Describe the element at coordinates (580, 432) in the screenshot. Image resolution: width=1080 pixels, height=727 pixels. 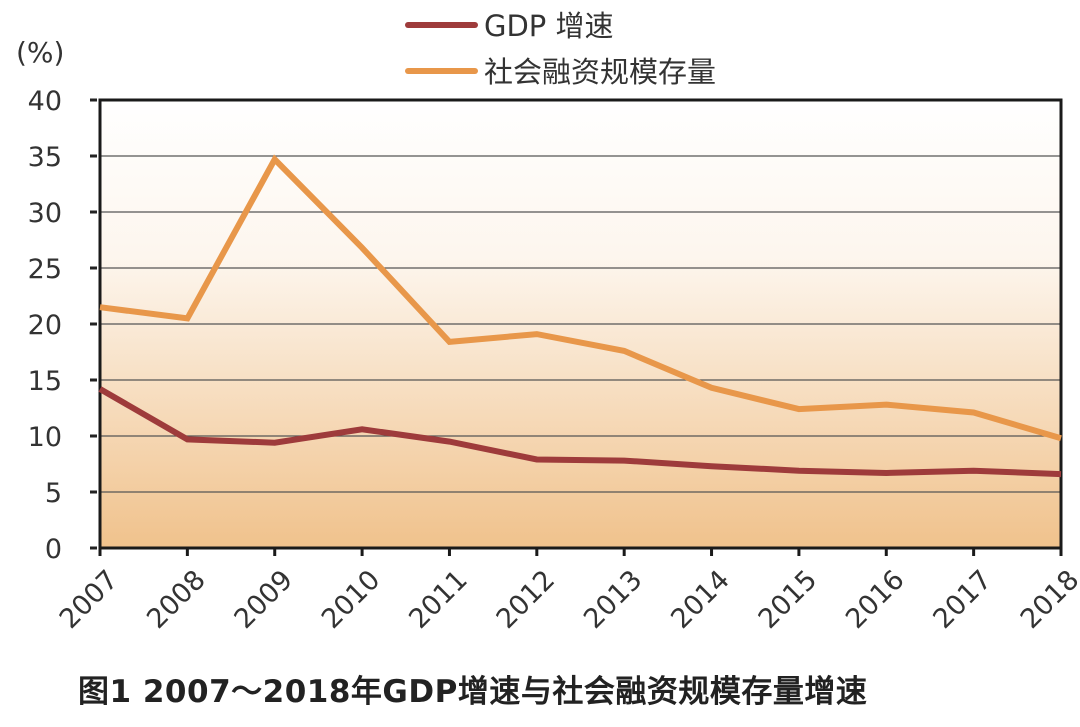
I see `gdp-growth-line` at that location.